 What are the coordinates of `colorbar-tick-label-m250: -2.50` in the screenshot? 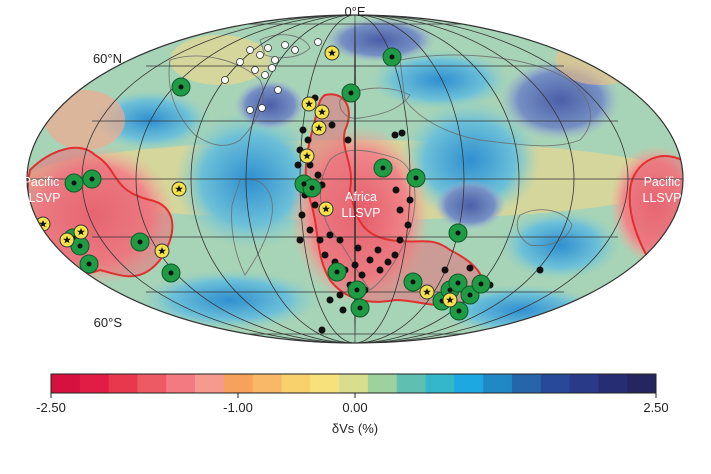 It's located at (51, 407).